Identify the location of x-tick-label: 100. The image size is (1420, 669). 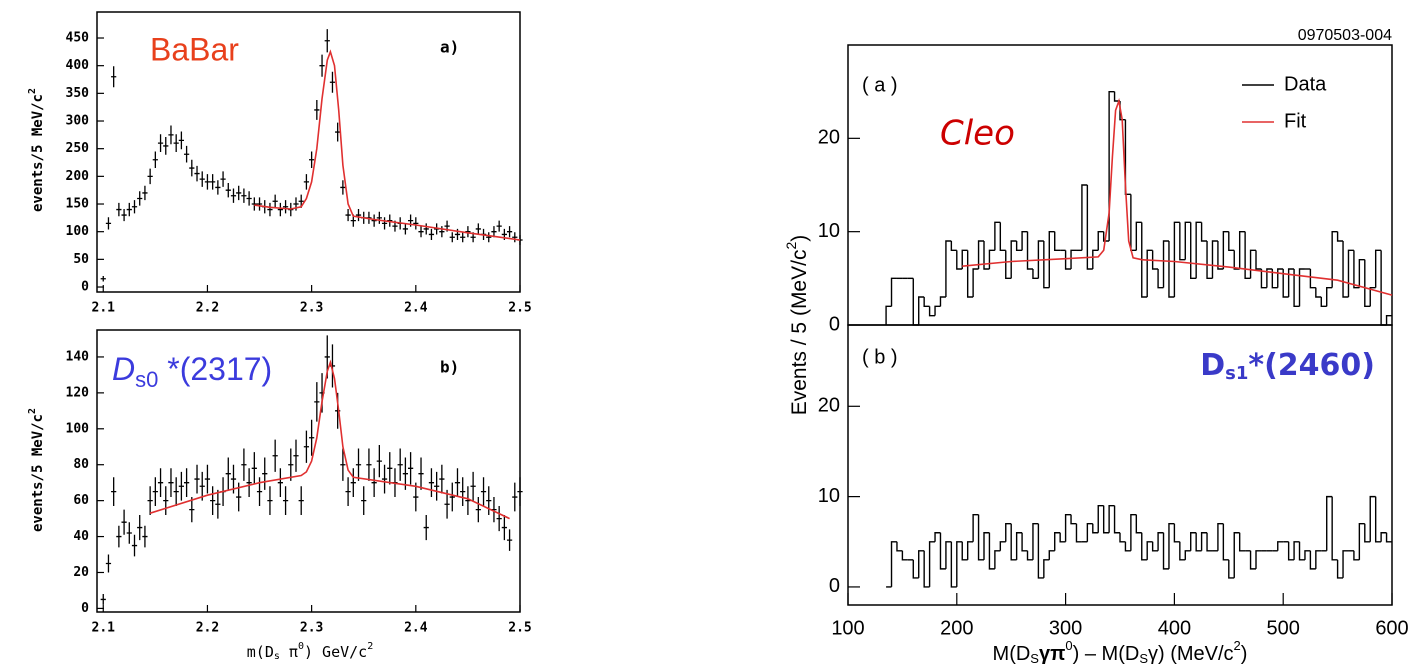
(847, 628).